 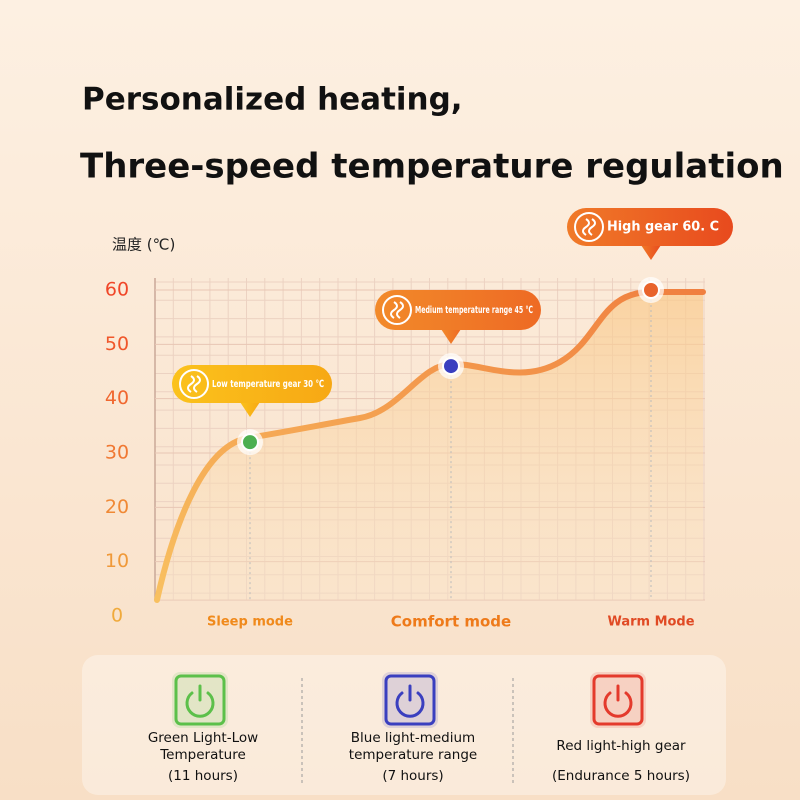 I want to click on legend-label: Red light-high gear, so click(x=621, y=746).